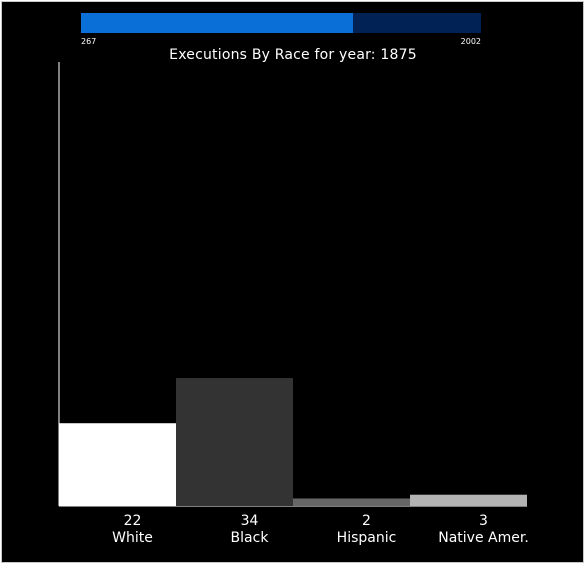 This screenshot has width=586, height=565. Describe the element at coordinates (366, 521) in the screenshot. I see `bar-value-label: 2` at that location.